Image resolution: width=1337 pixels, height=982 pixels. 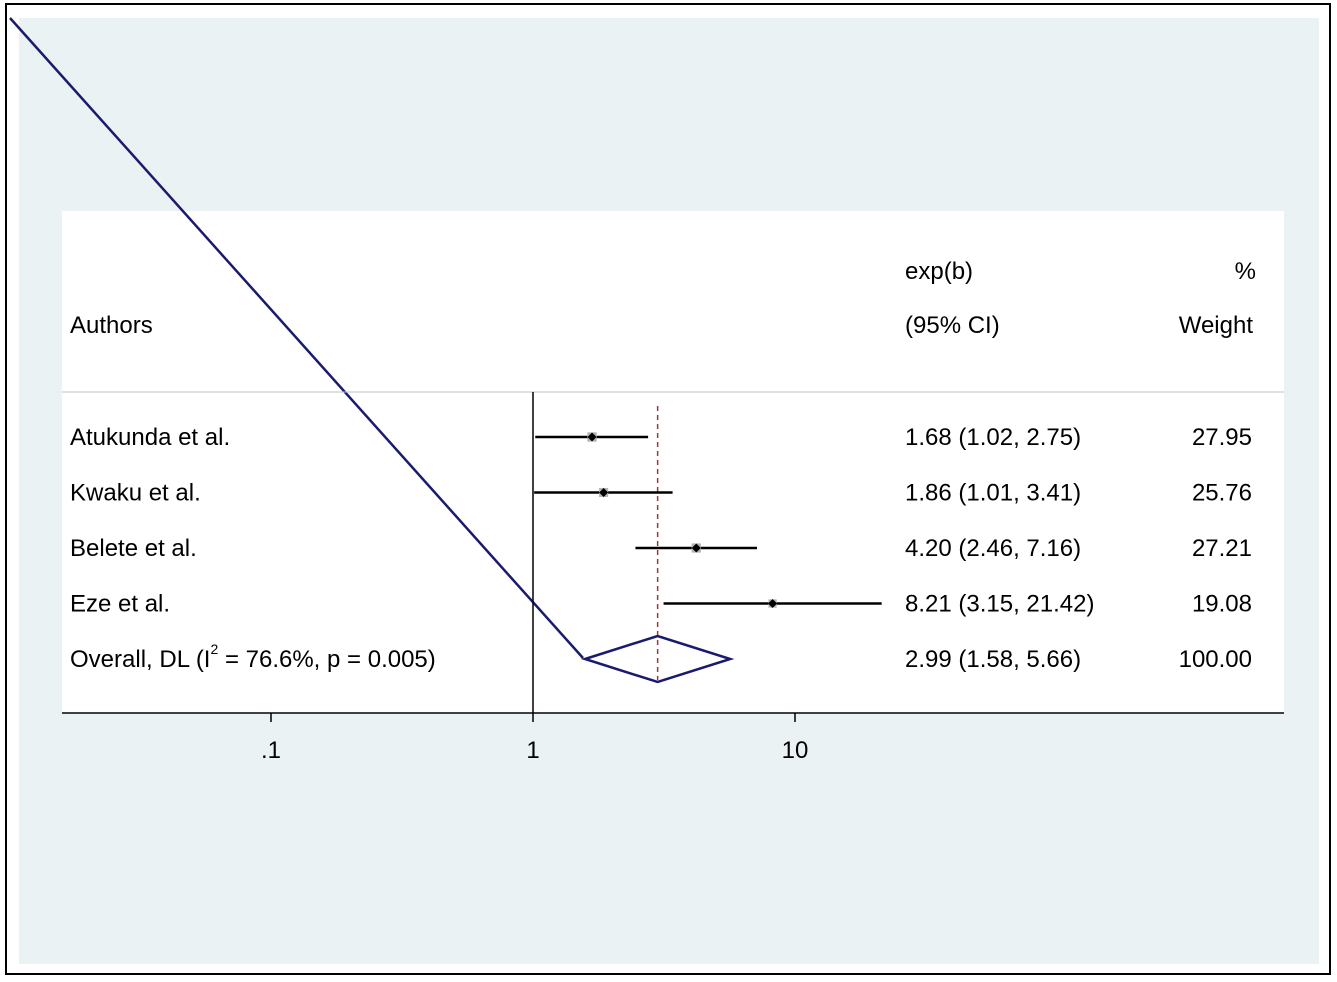 What do you see at coordinates (1245, 271) in the screenshot?
I see `header-weight-top: %` at bounding box center [1245, 271].